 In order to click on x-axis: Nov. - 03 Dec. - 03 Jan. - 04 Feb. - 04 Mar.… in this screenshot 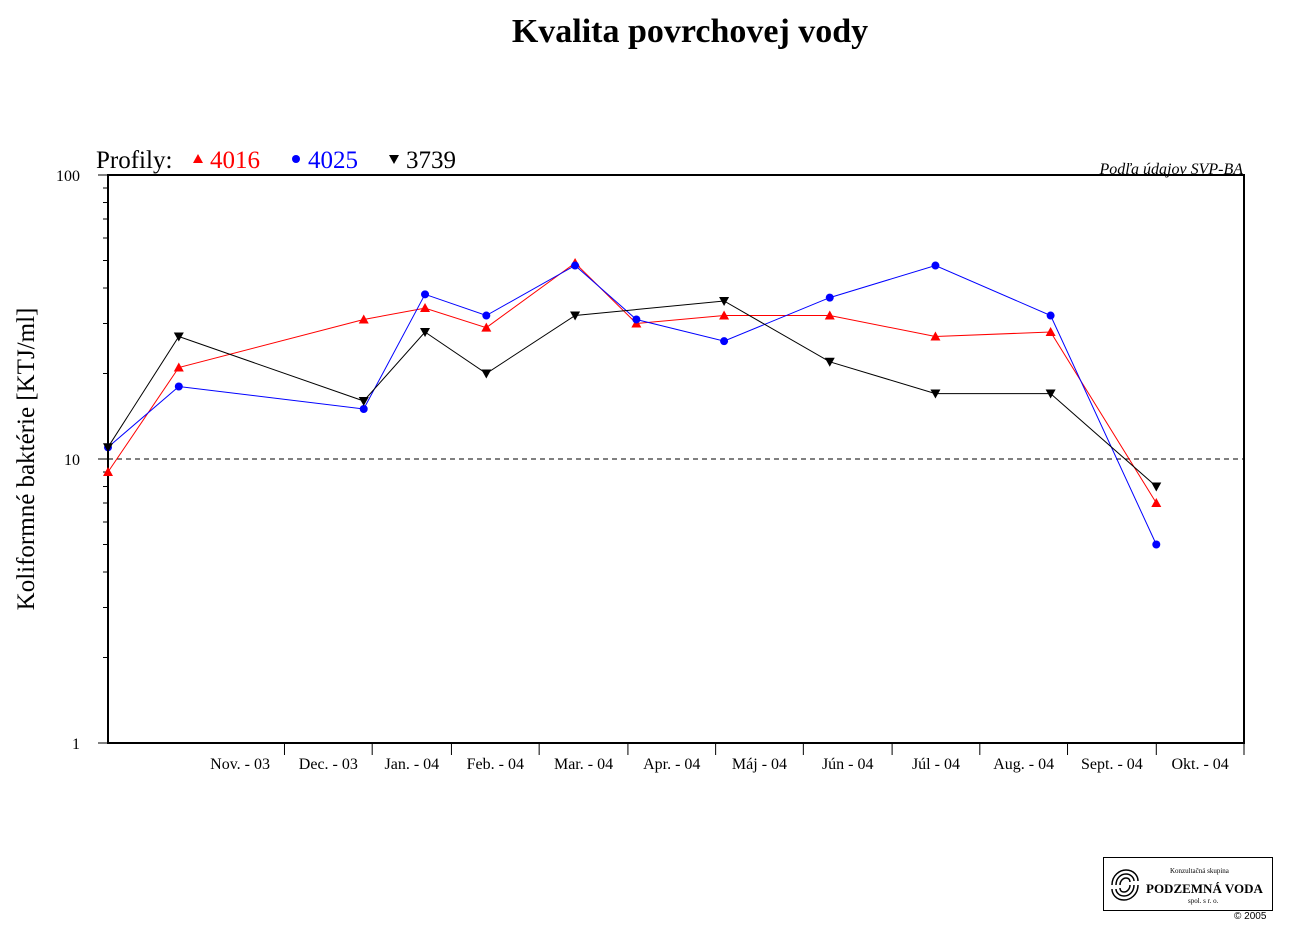, I will do `click(727, 758)`.